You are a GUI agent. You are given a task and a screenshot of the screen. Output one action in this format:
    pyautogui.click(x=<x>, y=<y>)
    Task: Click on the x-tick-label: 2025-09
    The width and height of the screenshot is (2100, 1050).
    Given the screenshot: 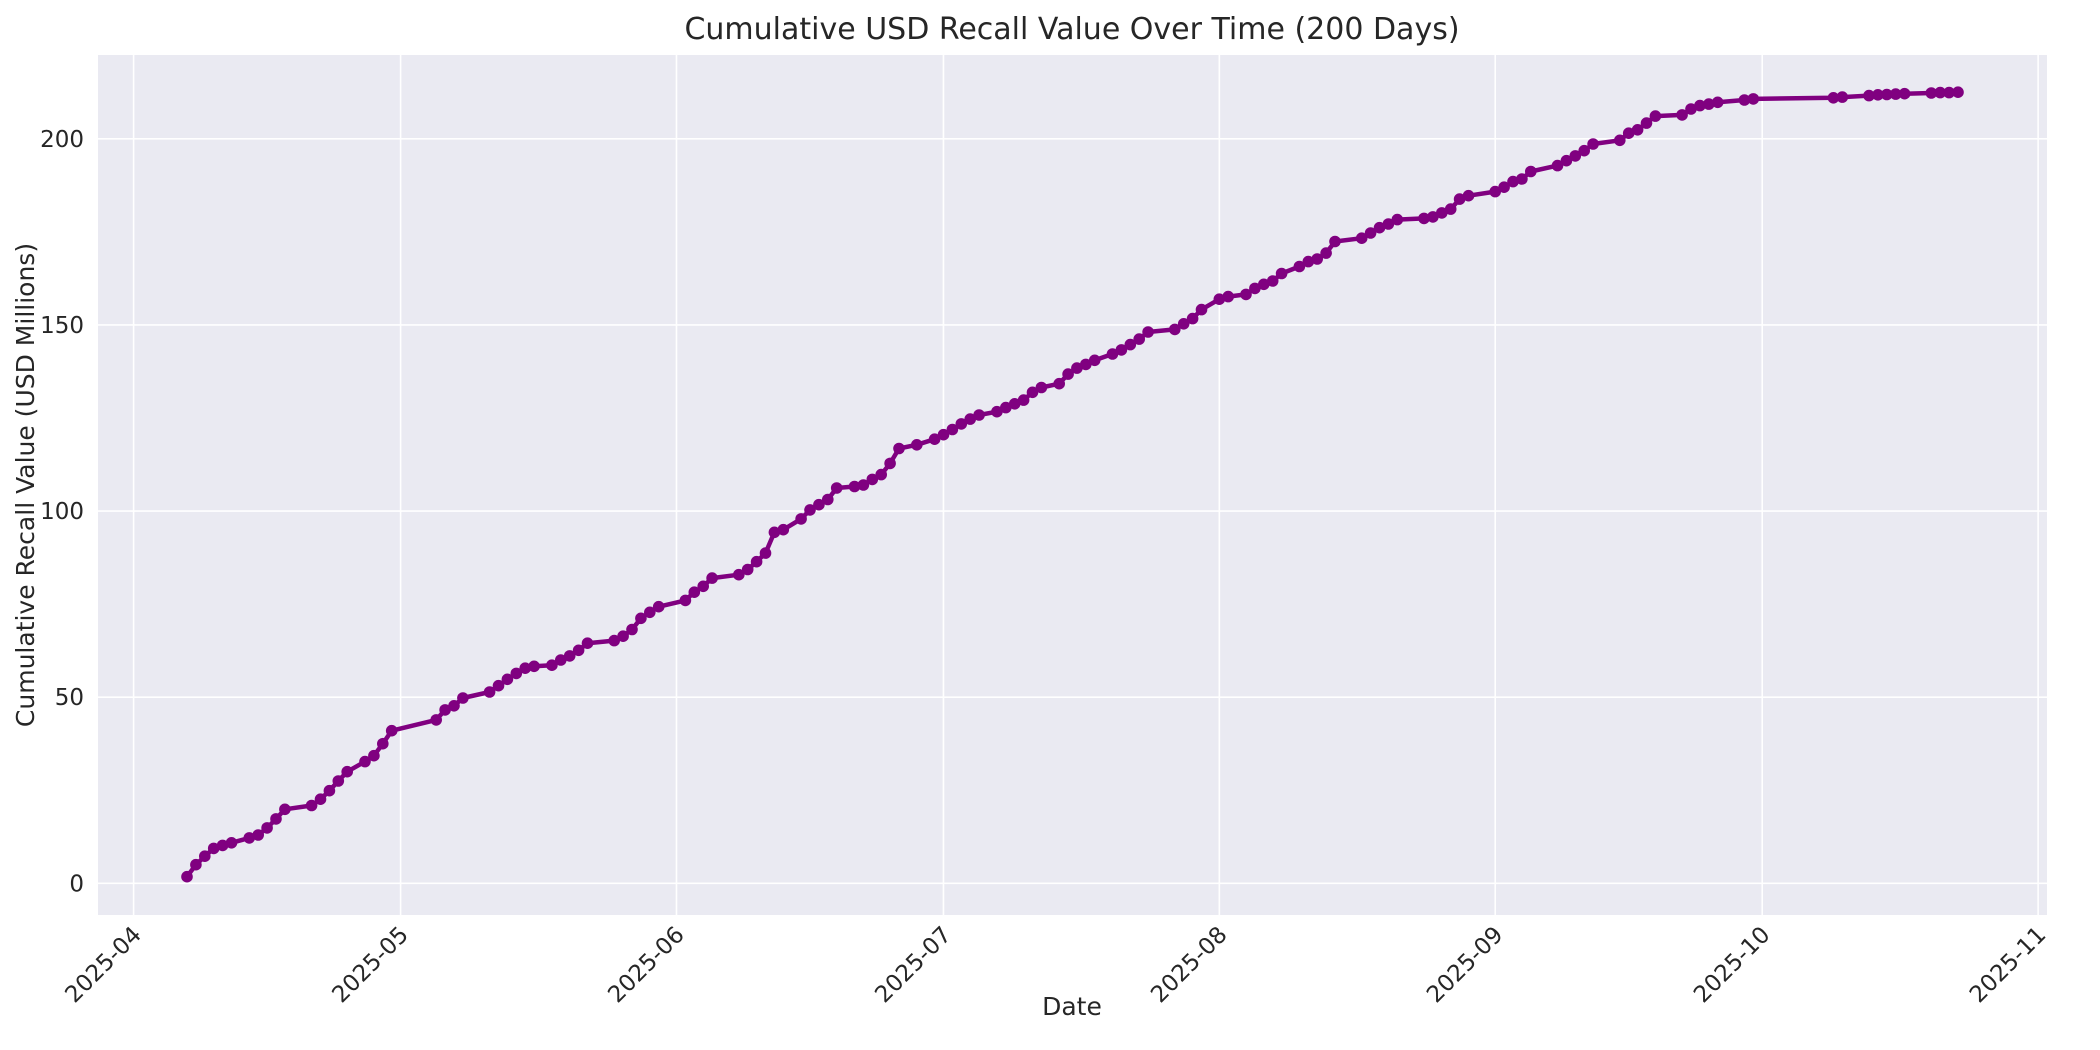 What is the action you would take?
    pyautogui.click(x=1465, y=965)
    